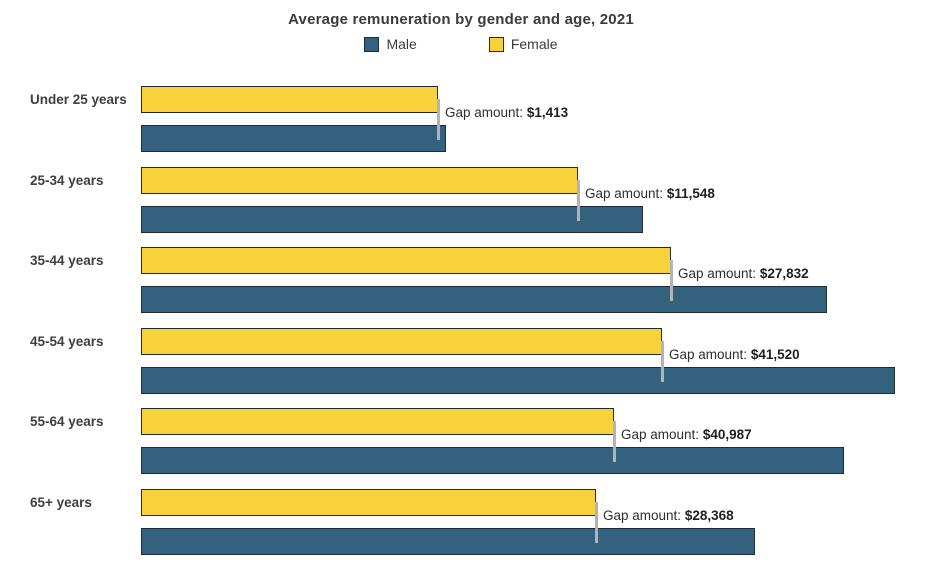 This screenshot has width=944, height=586. I want to click on gap-amount-label: Gap amount: $28,368, so click(668, 515).